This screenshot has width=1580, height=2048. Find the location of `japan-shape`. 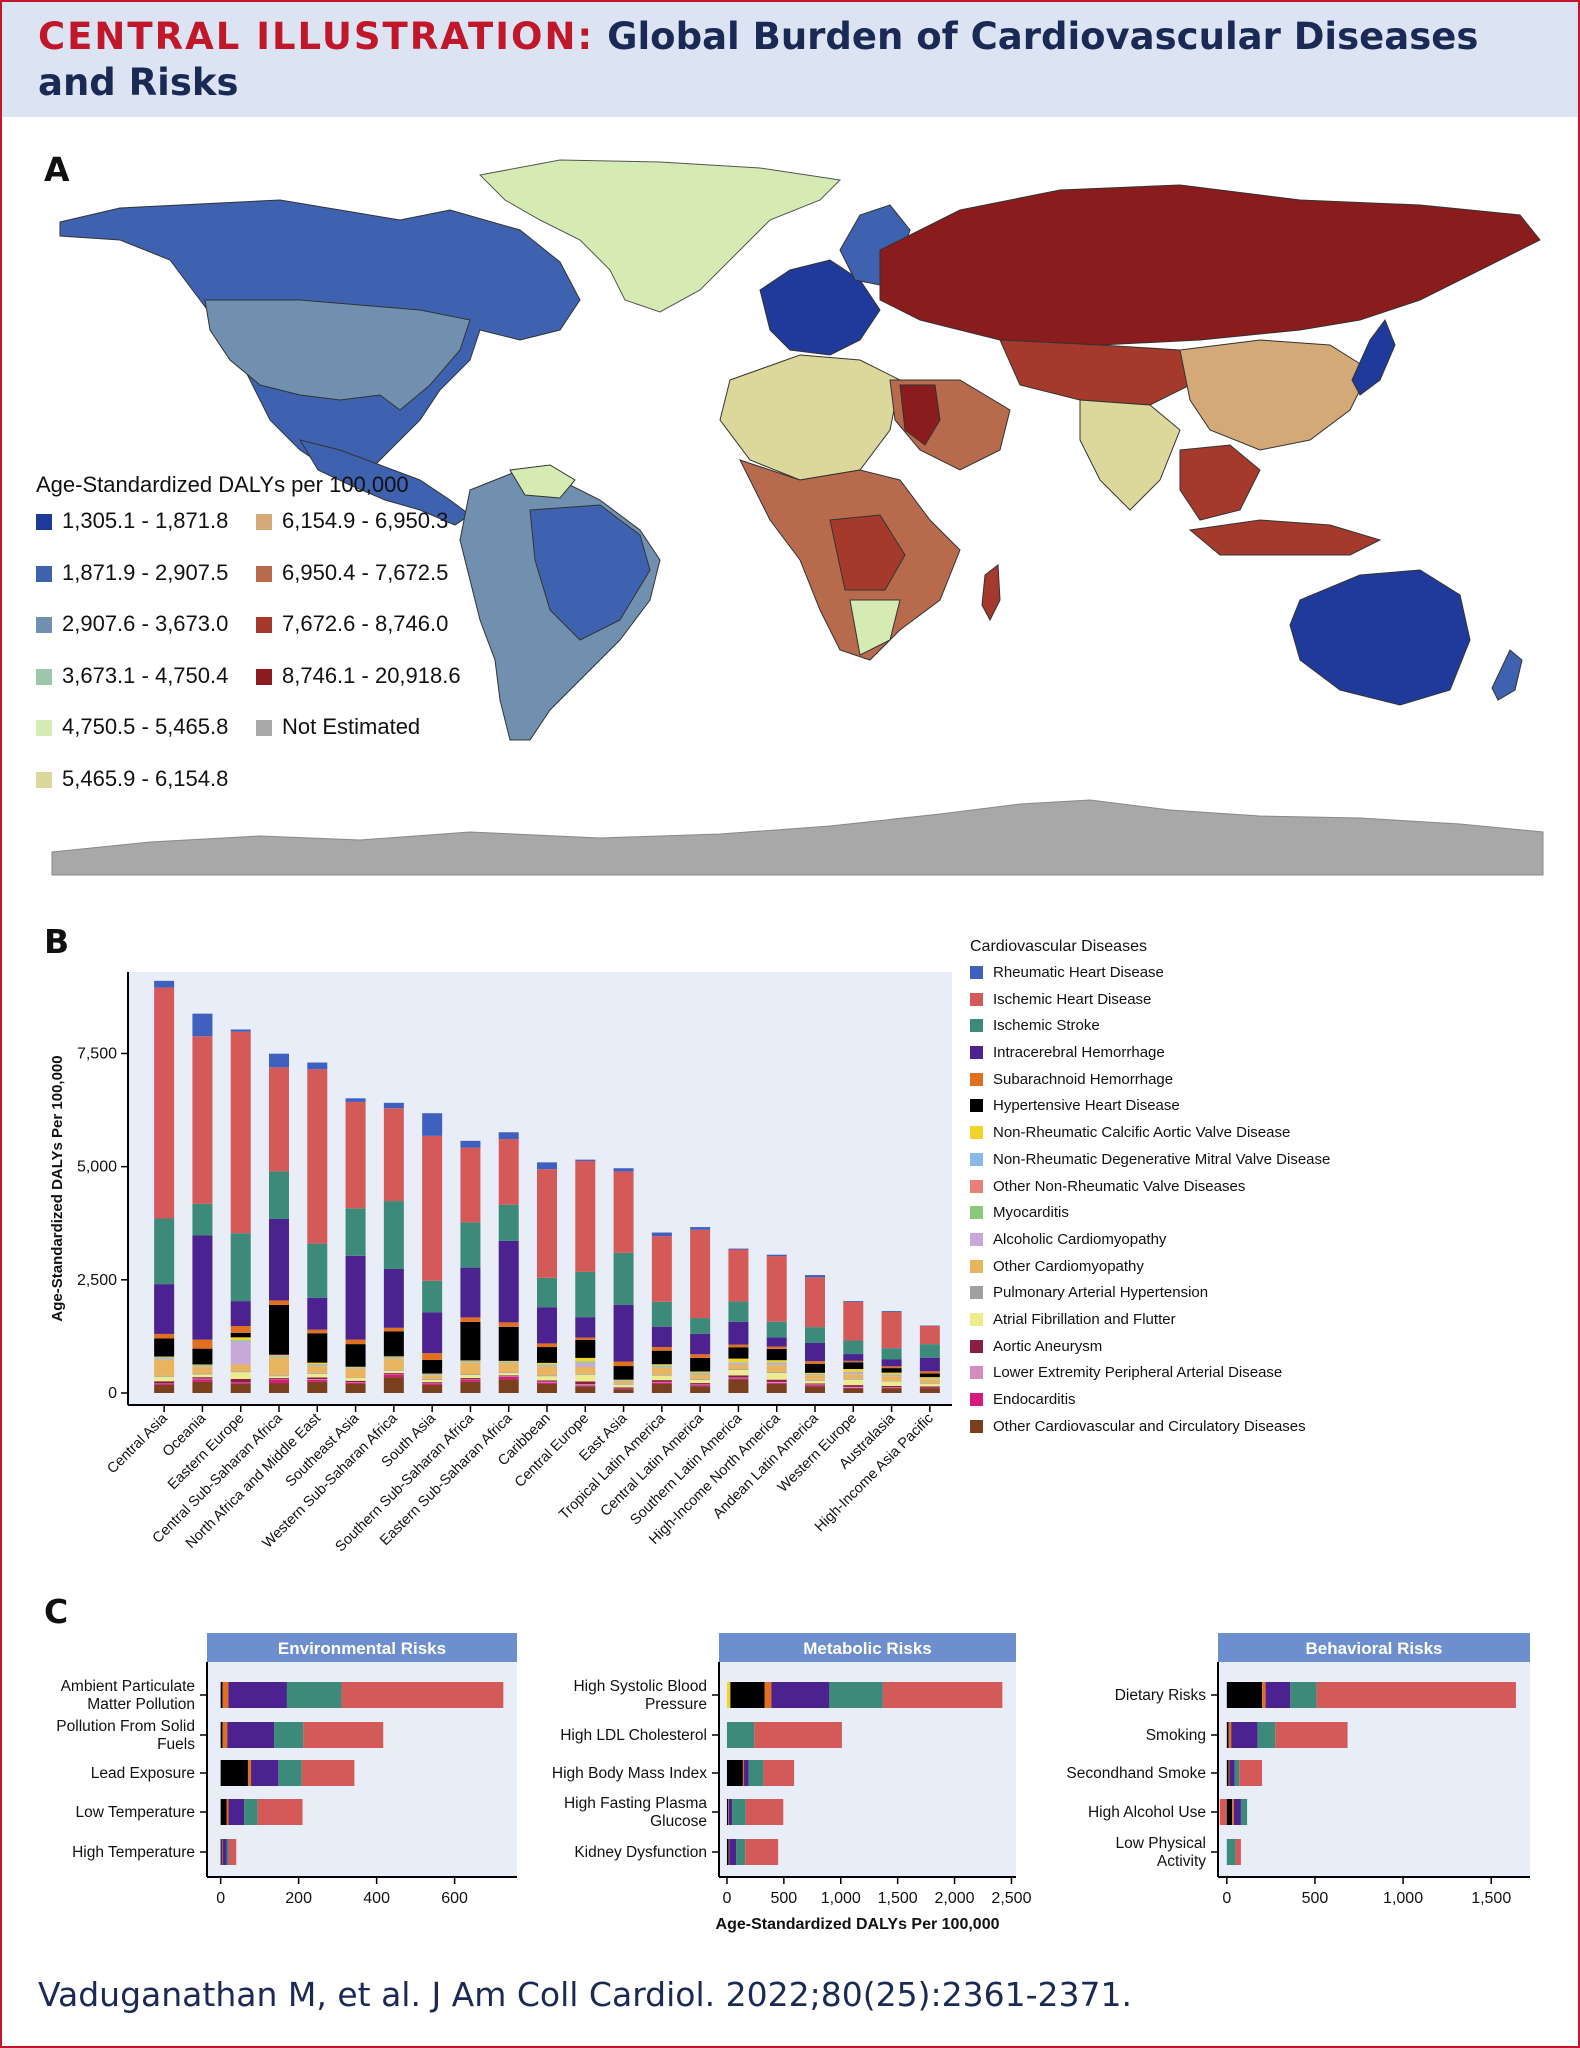

japan-shape is located at coordinates (1373, 357).